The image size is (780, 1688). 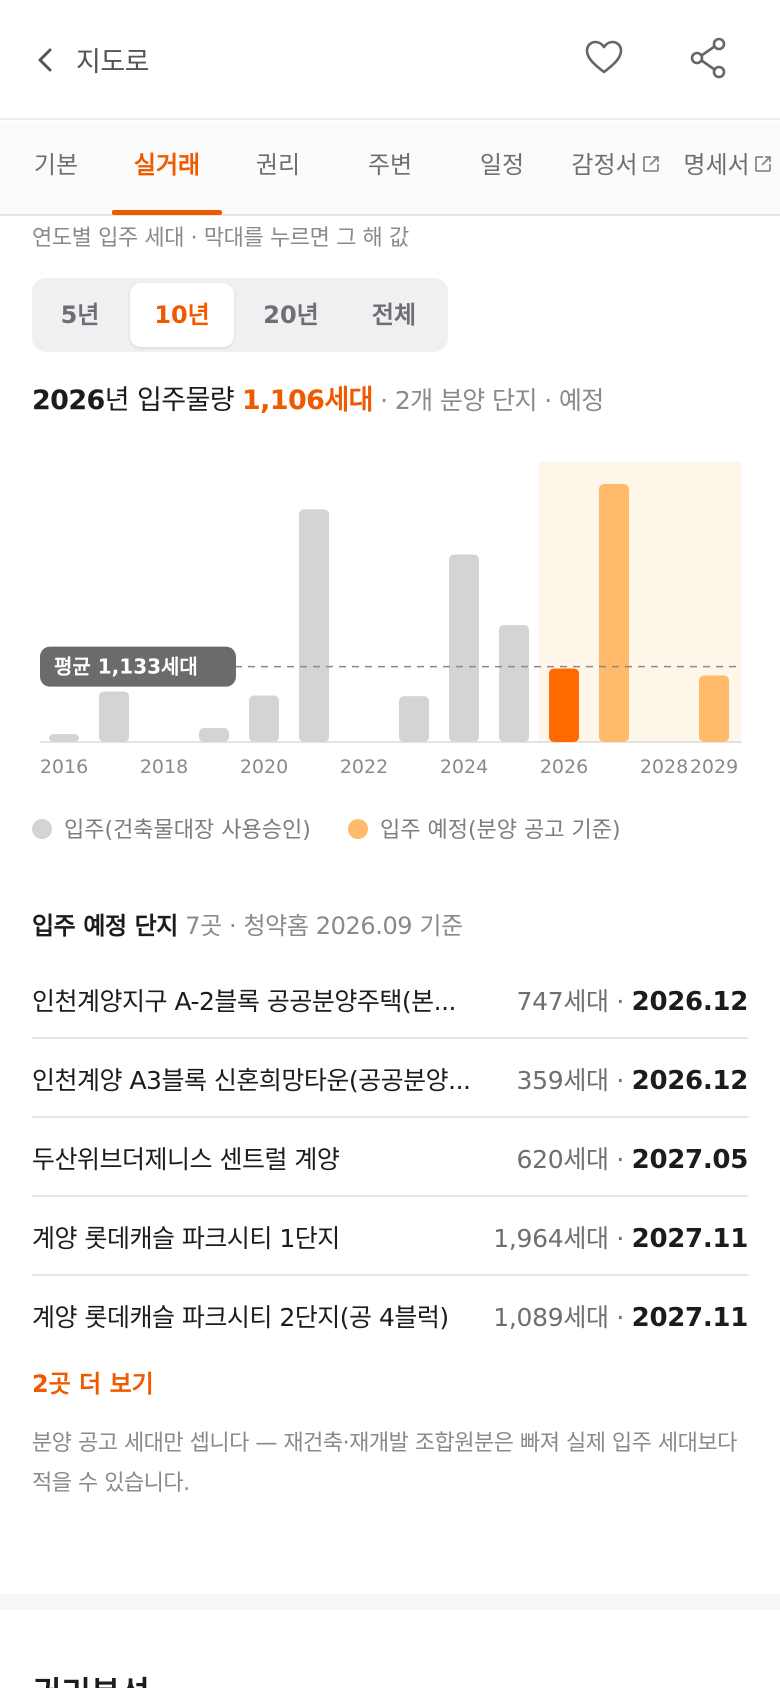 I want to click on map-link-title: 지도로, so click(x=113, y=62).